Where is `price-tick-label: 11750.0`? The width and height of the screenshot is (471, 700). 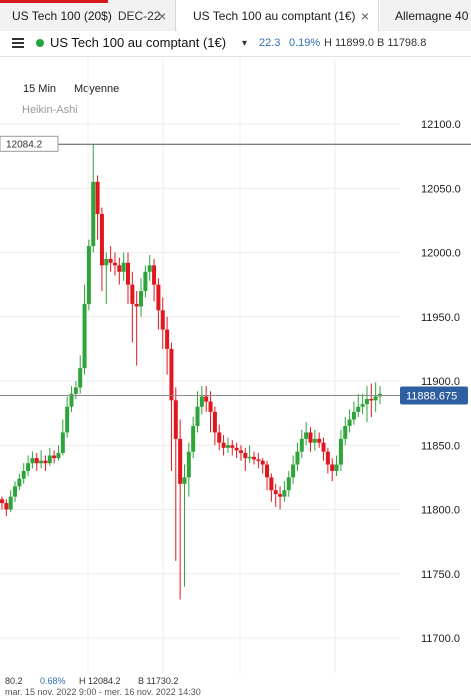
price-tick-label: 11750.0 is located at coordinates (440, 575).